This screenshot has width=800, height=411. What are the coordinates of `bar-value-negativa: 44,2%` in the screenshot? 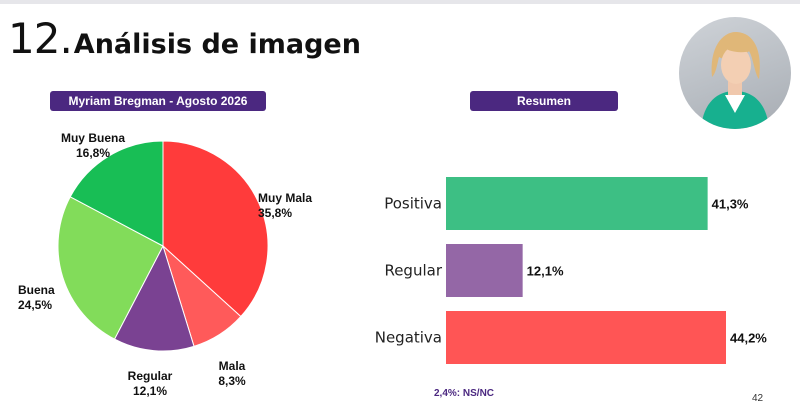 It's located at (748, 338).